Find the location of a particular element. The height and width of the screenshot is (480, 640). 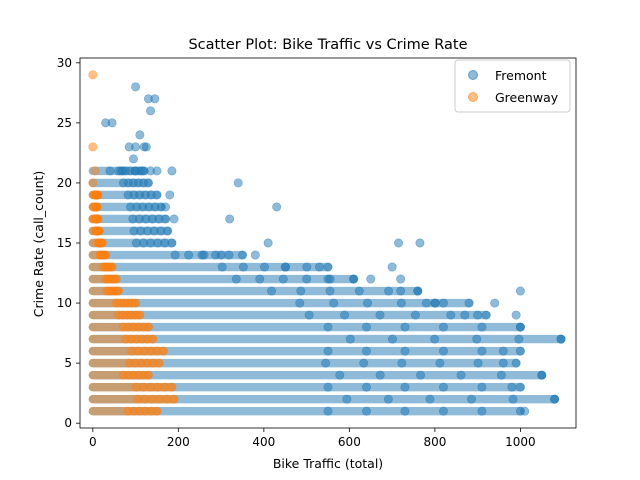

fremont-band-y2 is located at coordinates (323, 399).